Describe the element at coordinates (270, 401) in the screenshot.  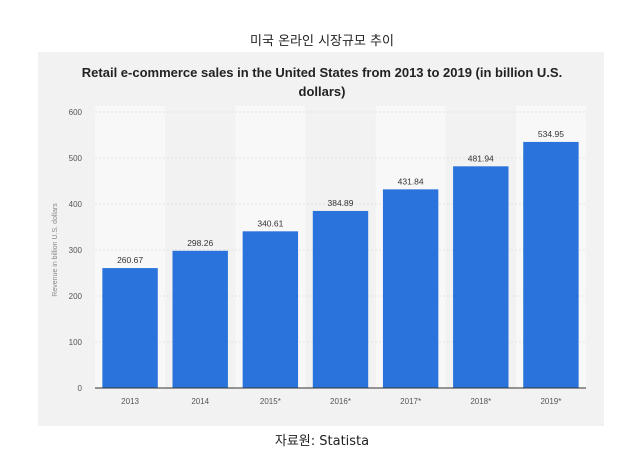
I see `x-tick-label: 2015*` at that location.